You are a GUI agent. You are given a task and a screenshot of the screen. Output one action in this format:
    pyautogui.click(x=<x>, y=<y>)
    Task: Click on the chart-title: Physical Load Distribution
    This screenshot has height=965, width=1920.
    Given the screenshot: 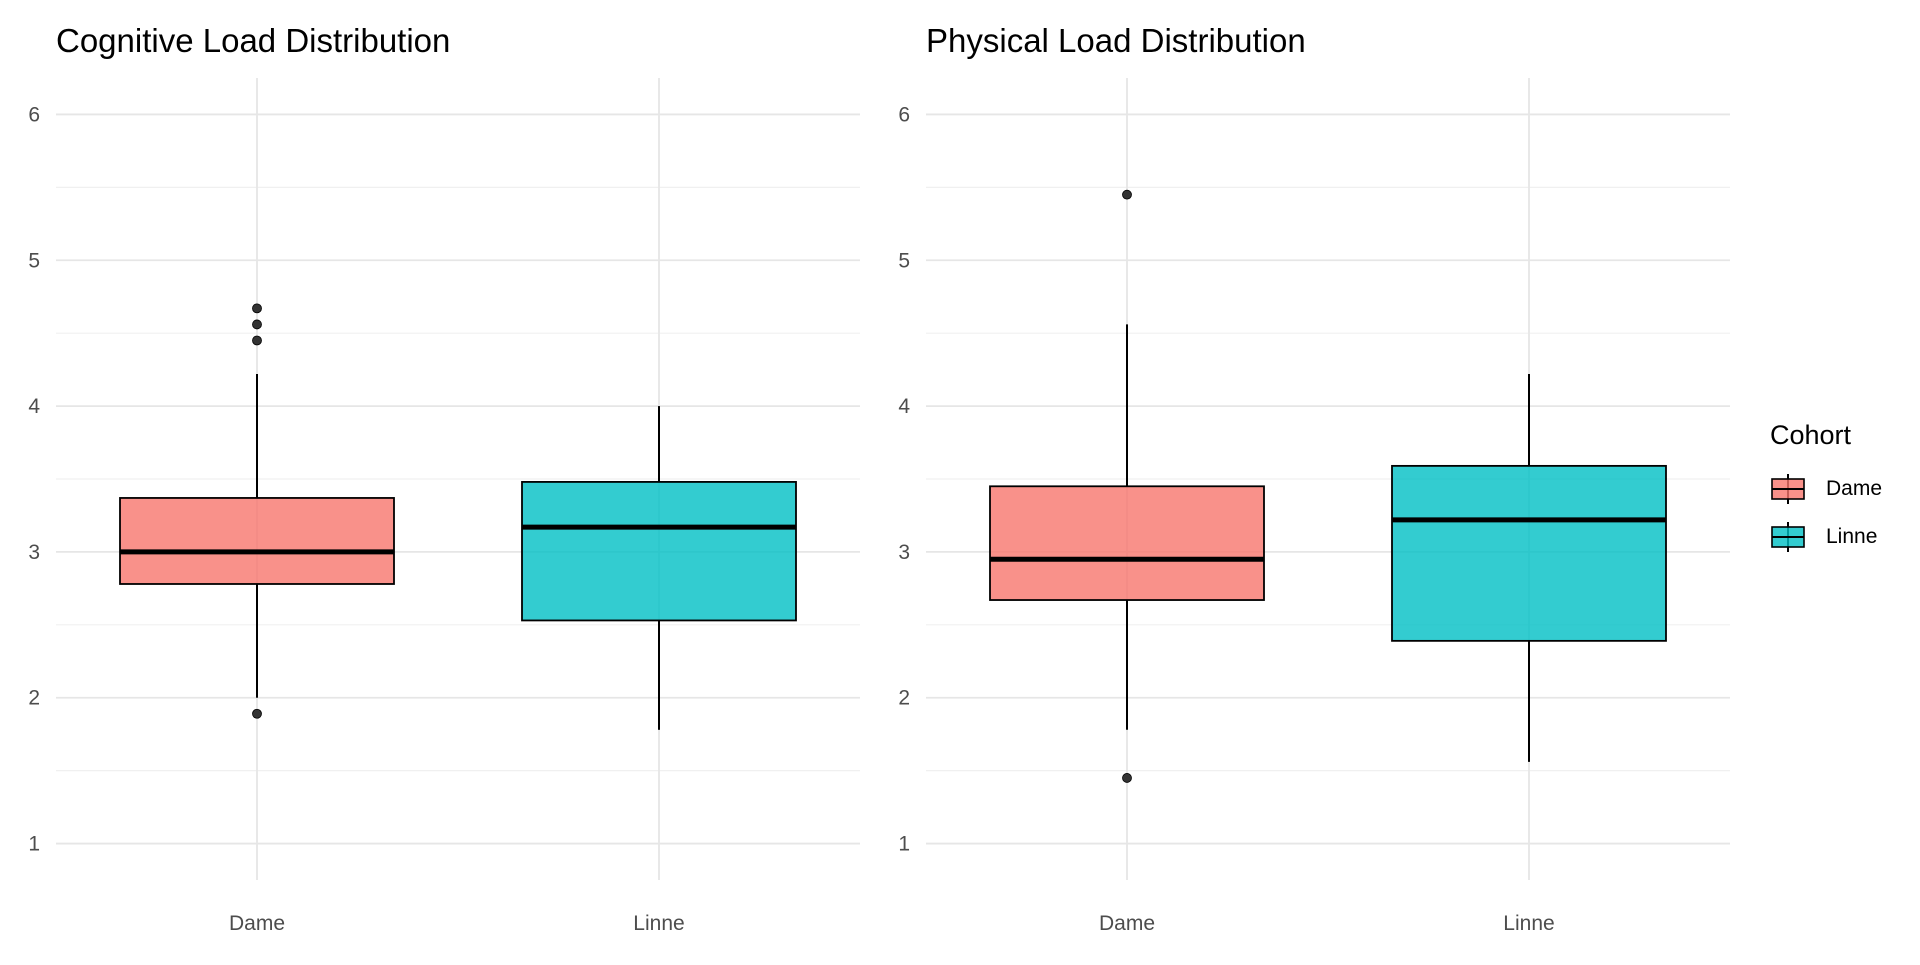 What is the action you would take?
    pyautogui.click(x=1116, y=40)
    